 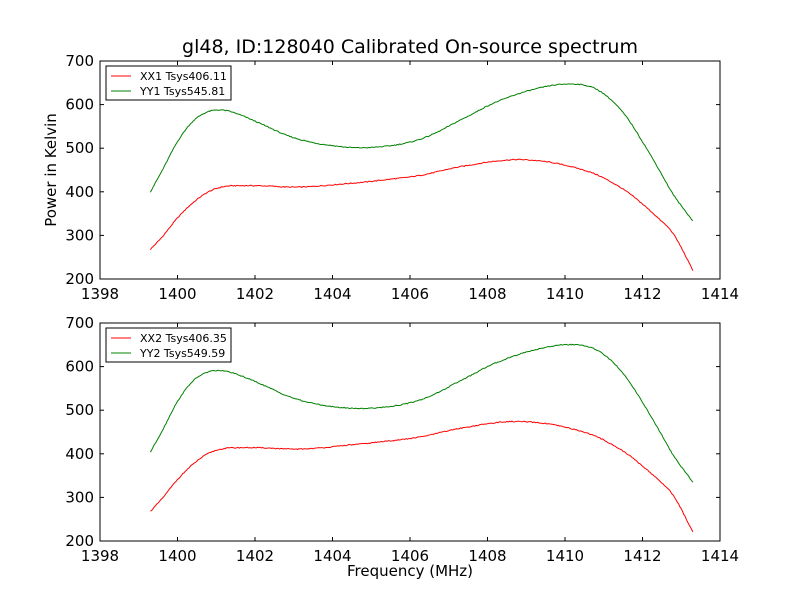 I want to click on series-line-xx1, so click(x=421, y=214).